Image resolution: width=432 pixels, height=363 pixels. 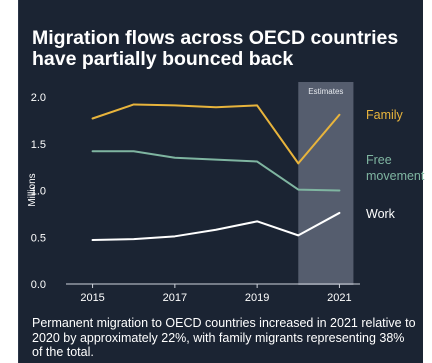 What do you see at coordinates (38, 285) in the screenshot?
I see `y-tick-label: 0.0` at bounding box center [38, 285].